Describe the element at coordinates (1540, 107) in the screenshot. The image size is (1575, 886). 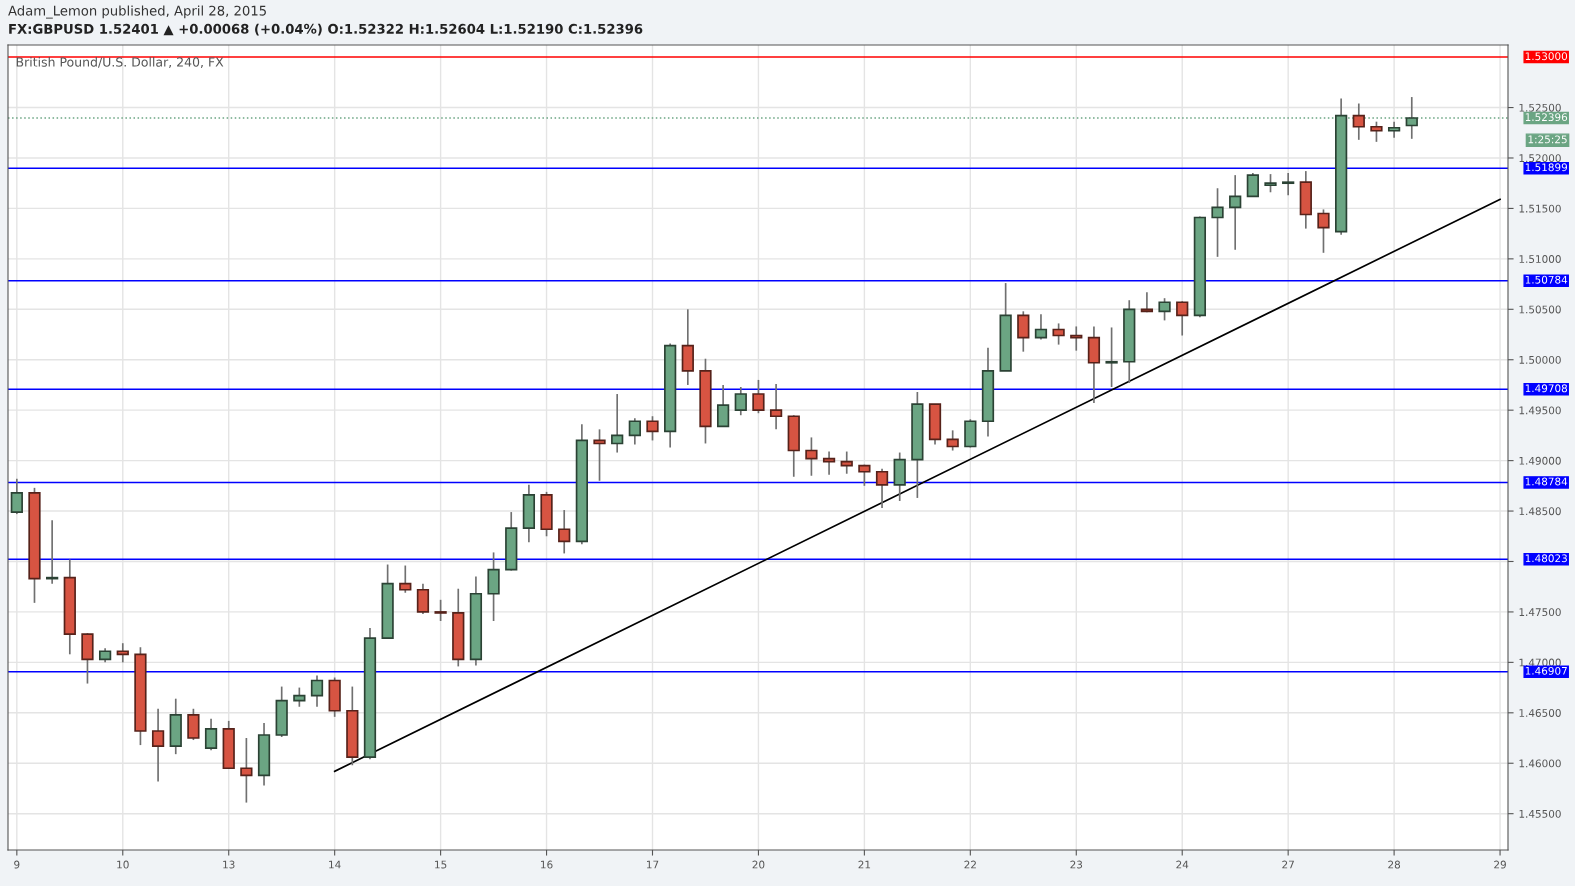
I see `y-tick-label: 1.52500` at that location.